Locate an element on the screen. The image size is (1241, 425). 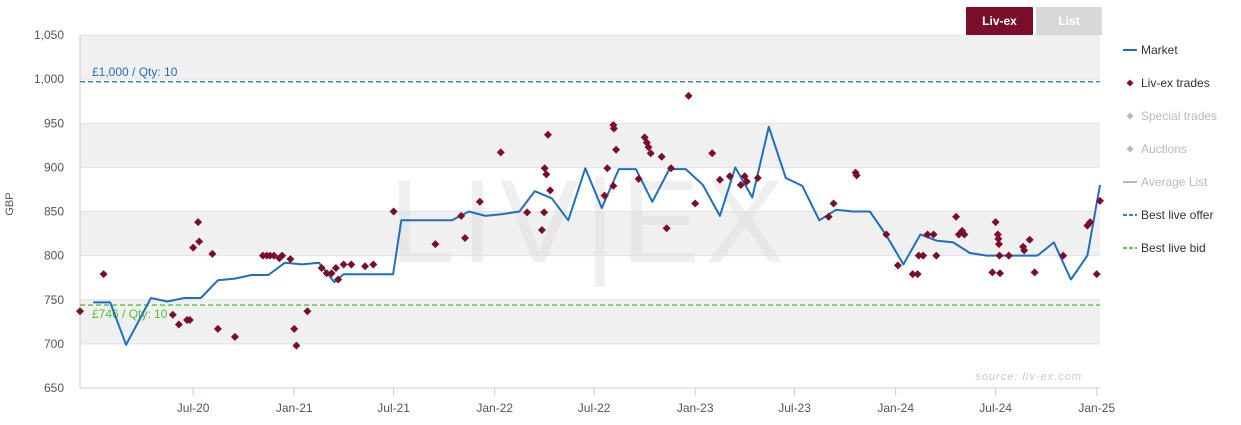
y-tick-label: 900 is located at coordinates (54, 167).